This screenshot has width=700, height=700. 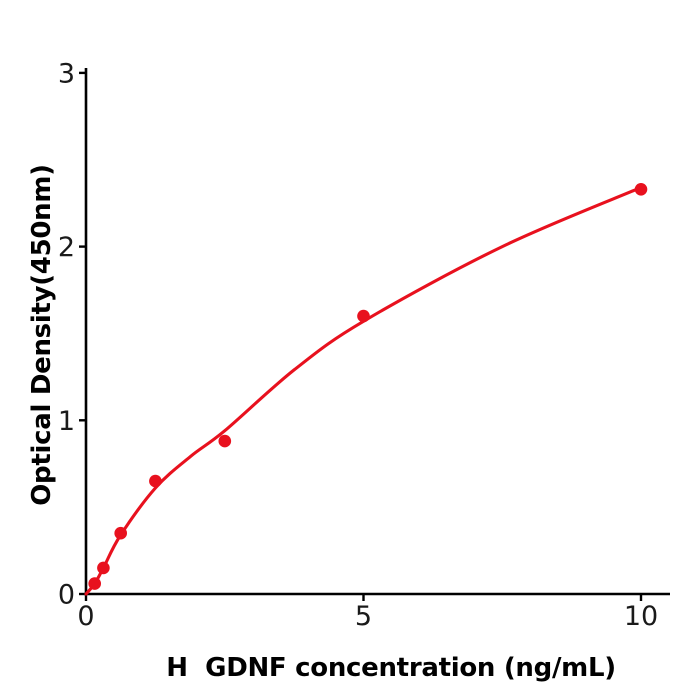 I want to click on y-tick-label: 3, so click(x=66, y=73).